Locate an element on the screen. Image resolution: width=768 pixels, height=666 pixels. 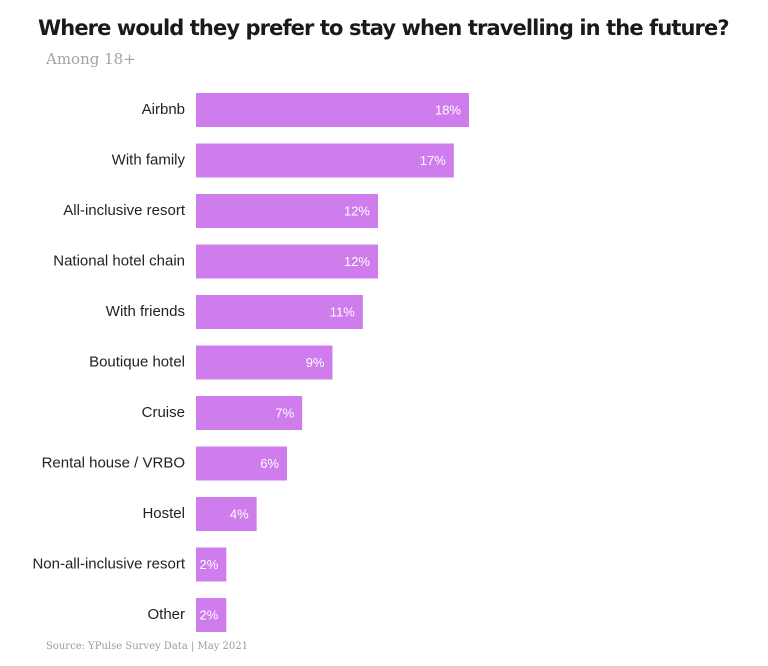
value-label: 9% is located at coordinates (315, 362).